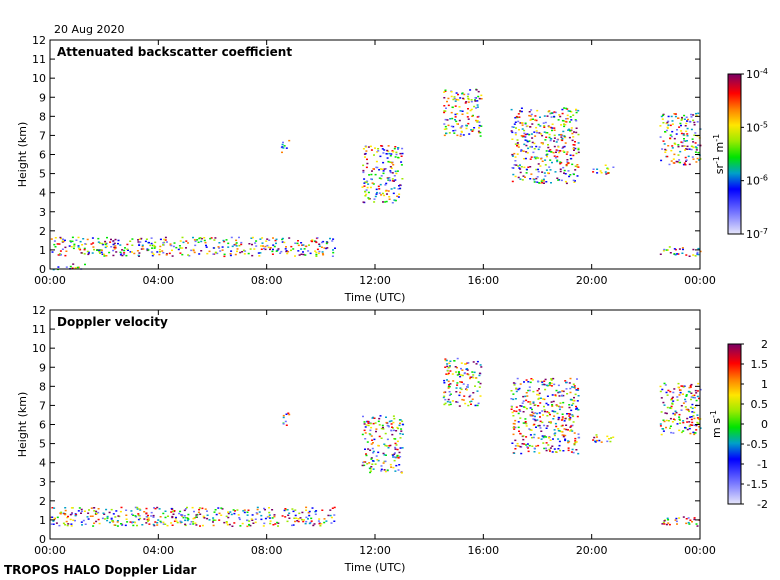 The width and height of the screenshot is (780, 580). What do you see at coordinates (375, 550) in the screenshot?
I see `x-tick-label: 12:00` at bounding box center [375, 550].